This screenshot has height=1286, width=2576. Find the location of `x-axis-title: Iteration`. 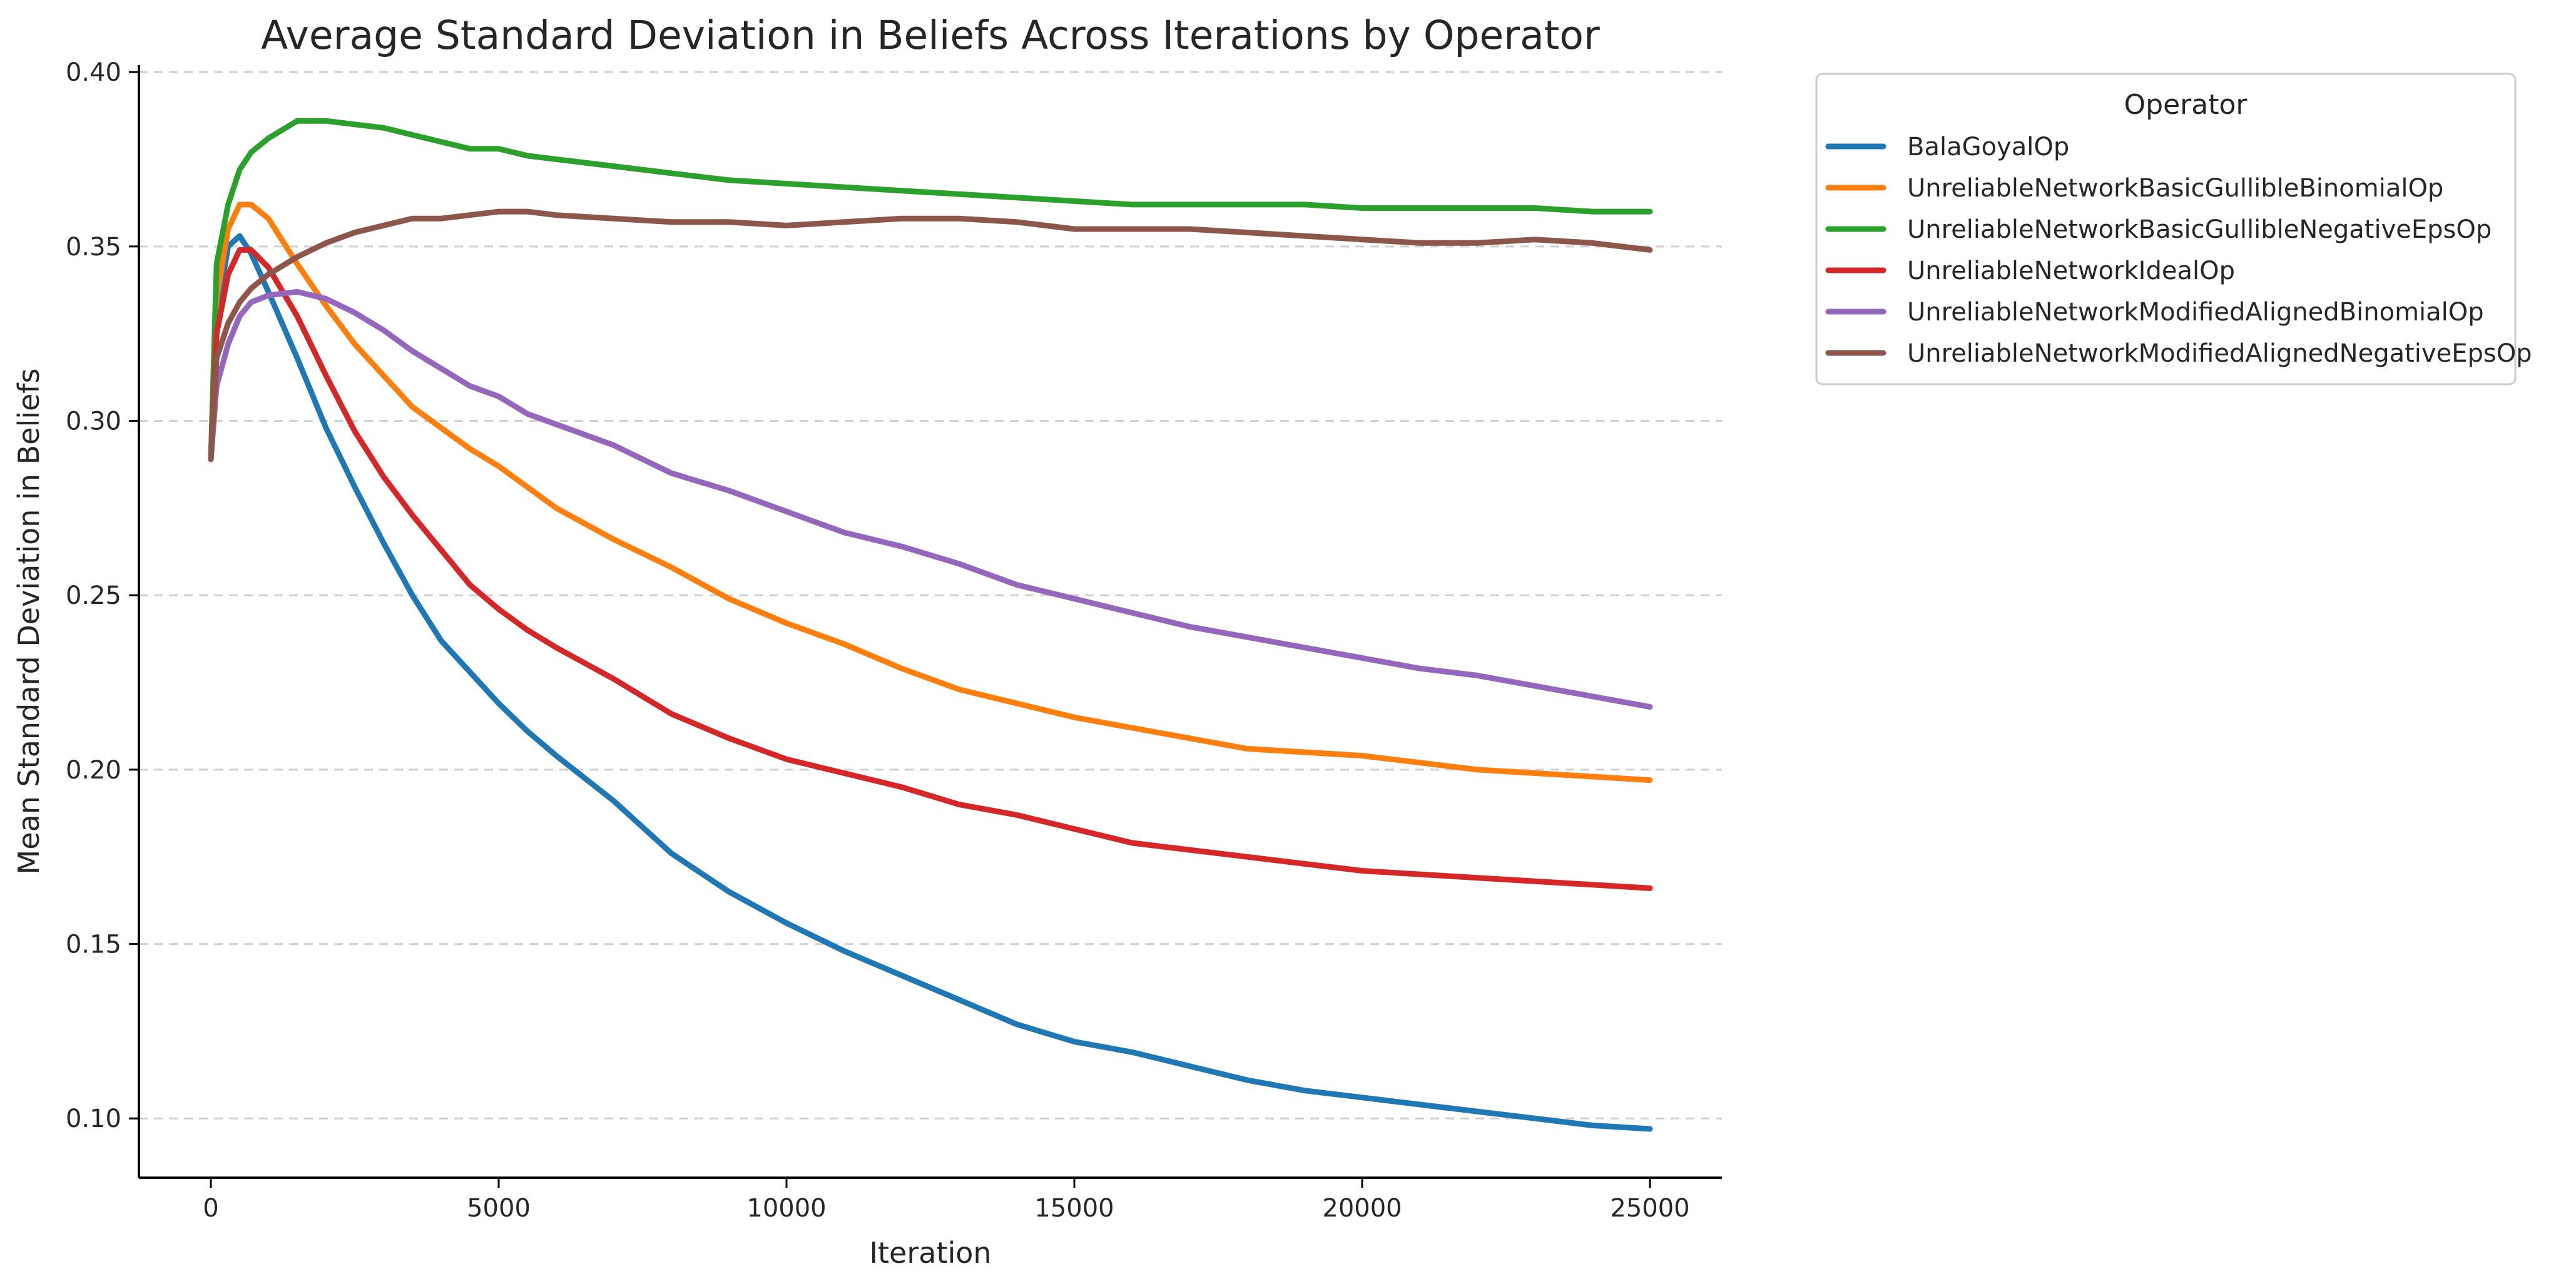

x-axis-title: Iteration is located at coordinates (930, 1253).